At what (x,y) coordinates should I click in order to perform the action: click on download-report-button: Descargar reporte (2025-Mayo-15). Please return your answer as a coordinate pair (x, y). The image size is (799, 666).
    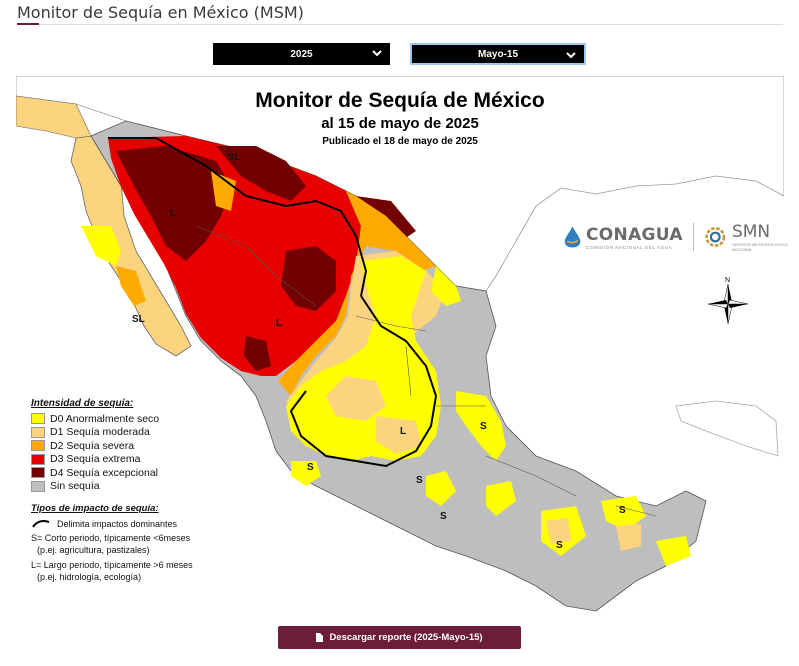
    Looking at the image, I should click on (399, 637).